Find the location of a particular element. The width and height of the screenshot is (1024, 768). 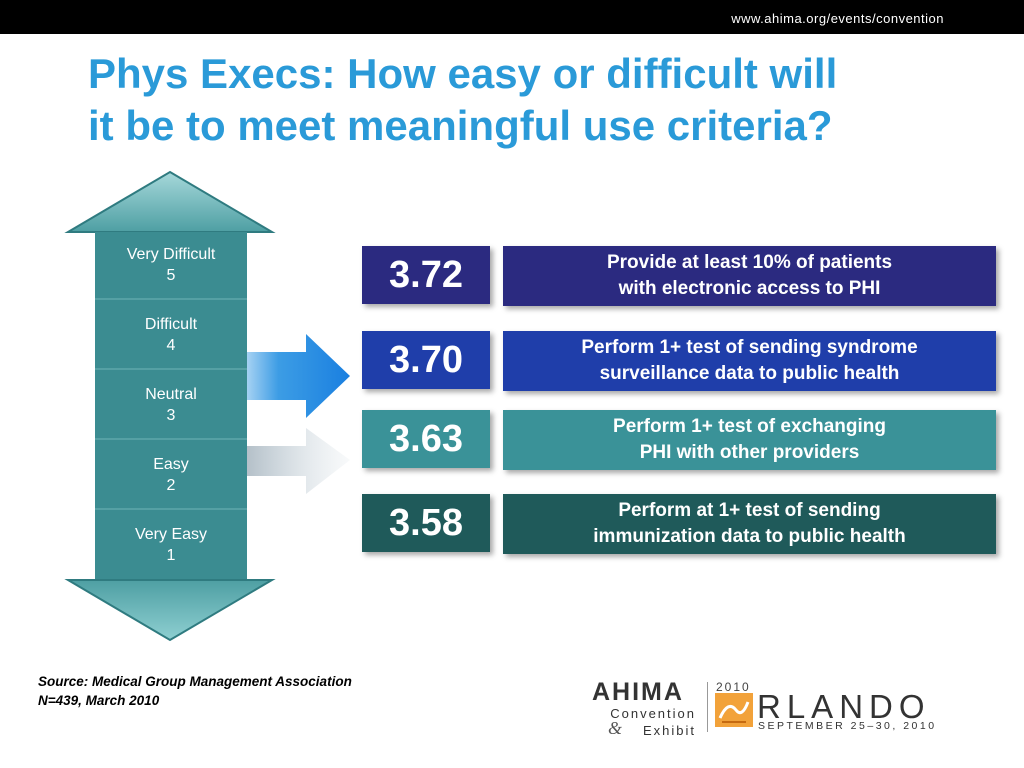

scale-level-label: Difficult is located at coordinates (171, 324).